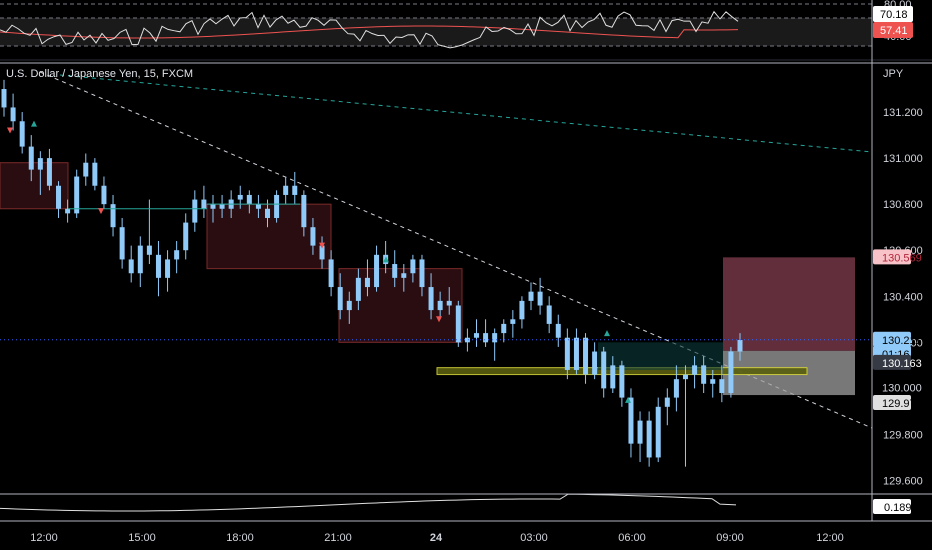 This screenshot has height=550, width=932. What do you see at coordinates (894, 15) in the screenshot?
I see `rsi-value-label: 70.18` at bounding box center [894, 15].